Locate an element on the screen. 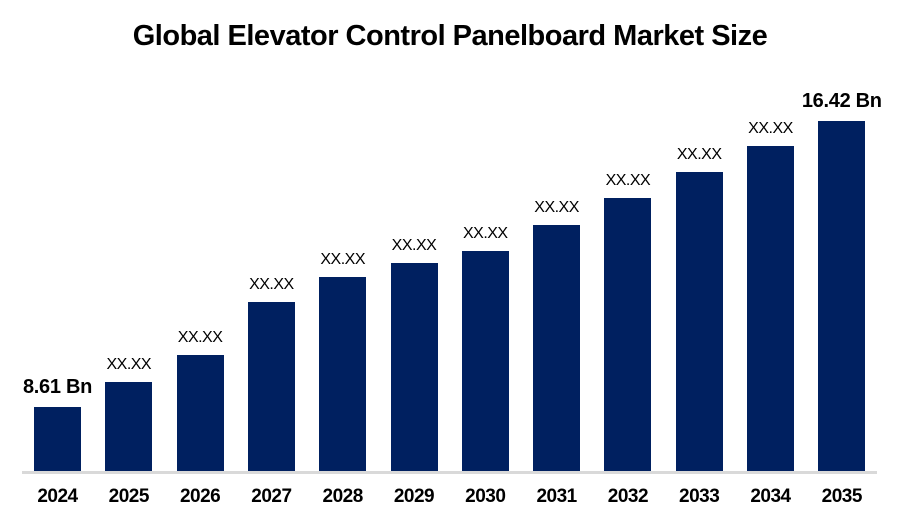 The width and height of the screenshot is (900, 525). value-label-2024: 8.61 Bn is located at coordinates (57, 387).